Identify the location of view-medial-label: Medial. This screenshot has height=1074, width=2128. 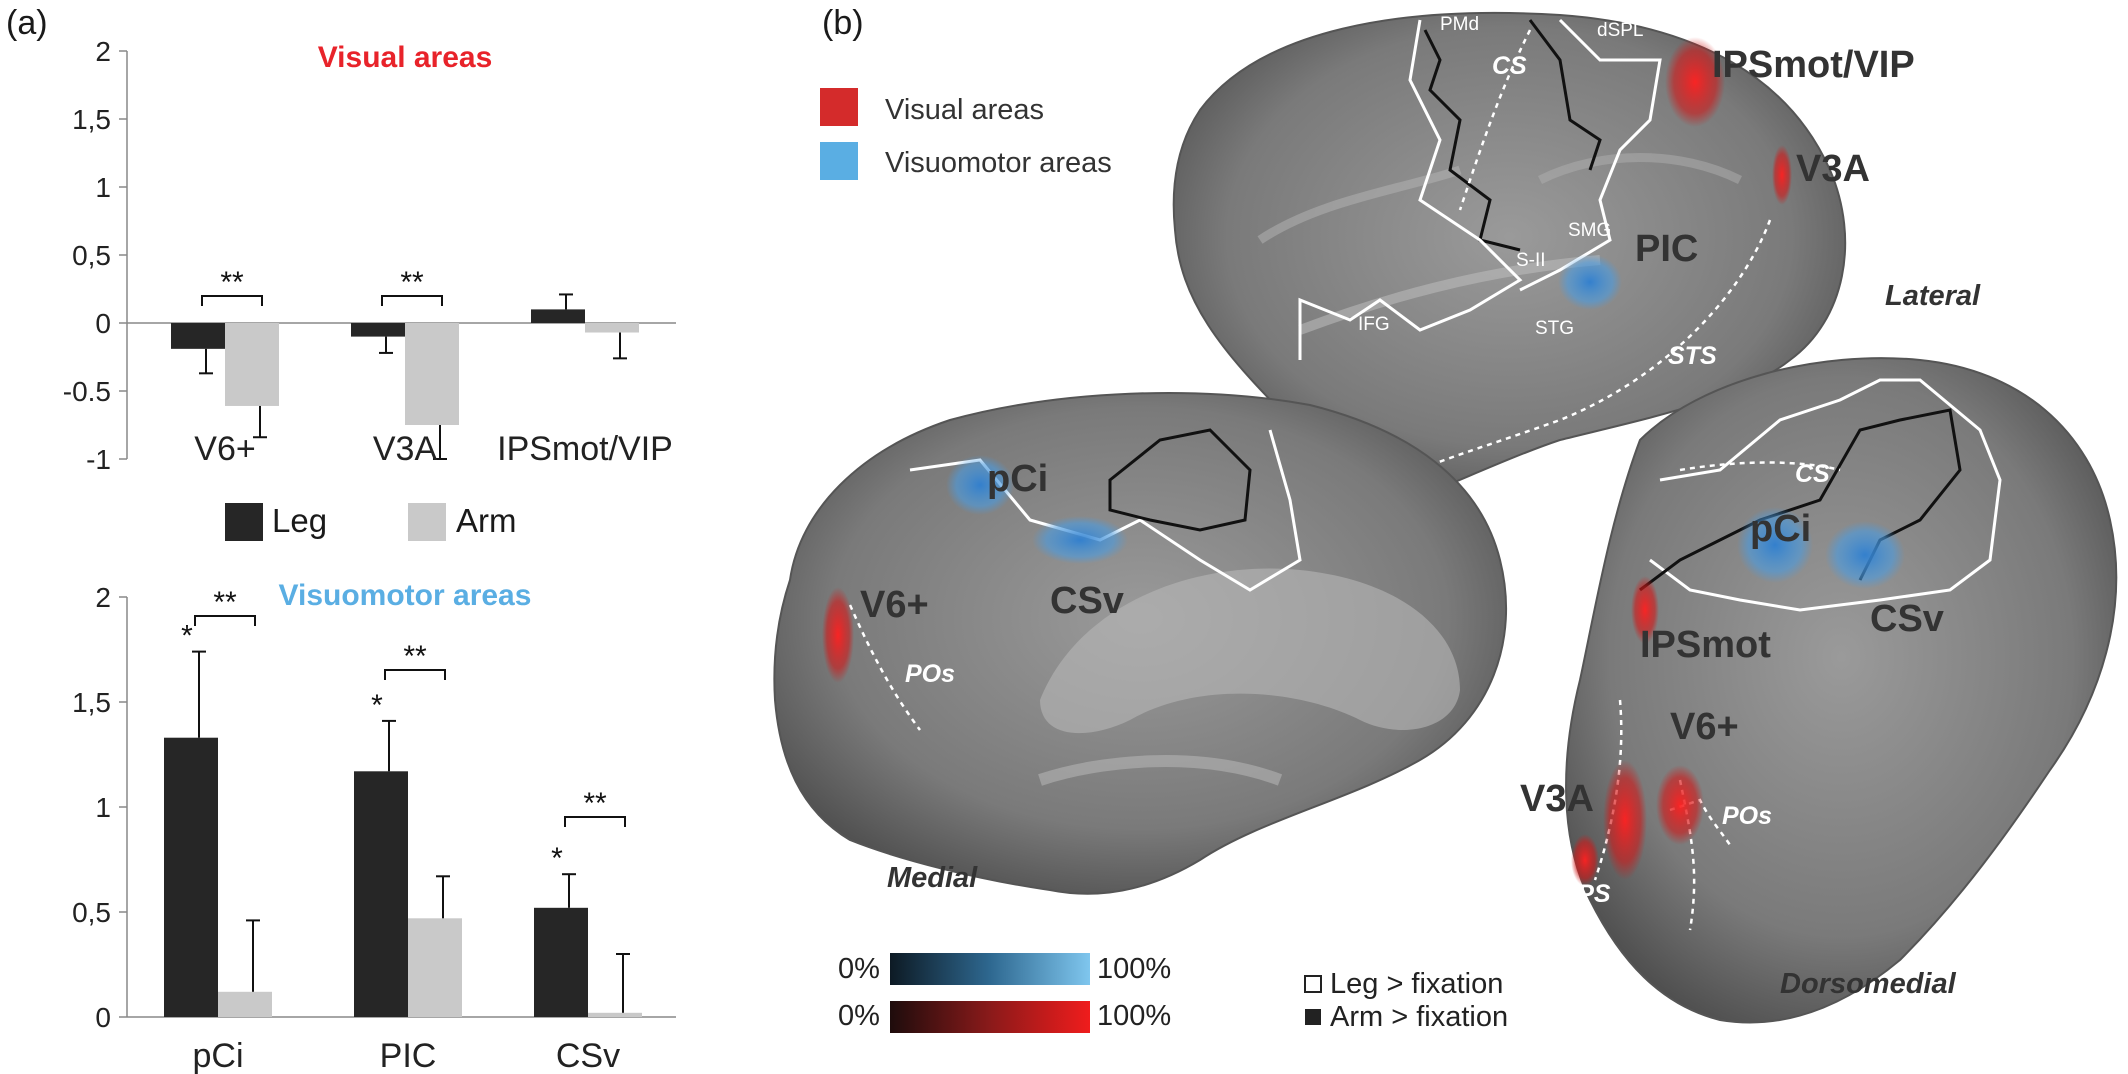
(932, 878).